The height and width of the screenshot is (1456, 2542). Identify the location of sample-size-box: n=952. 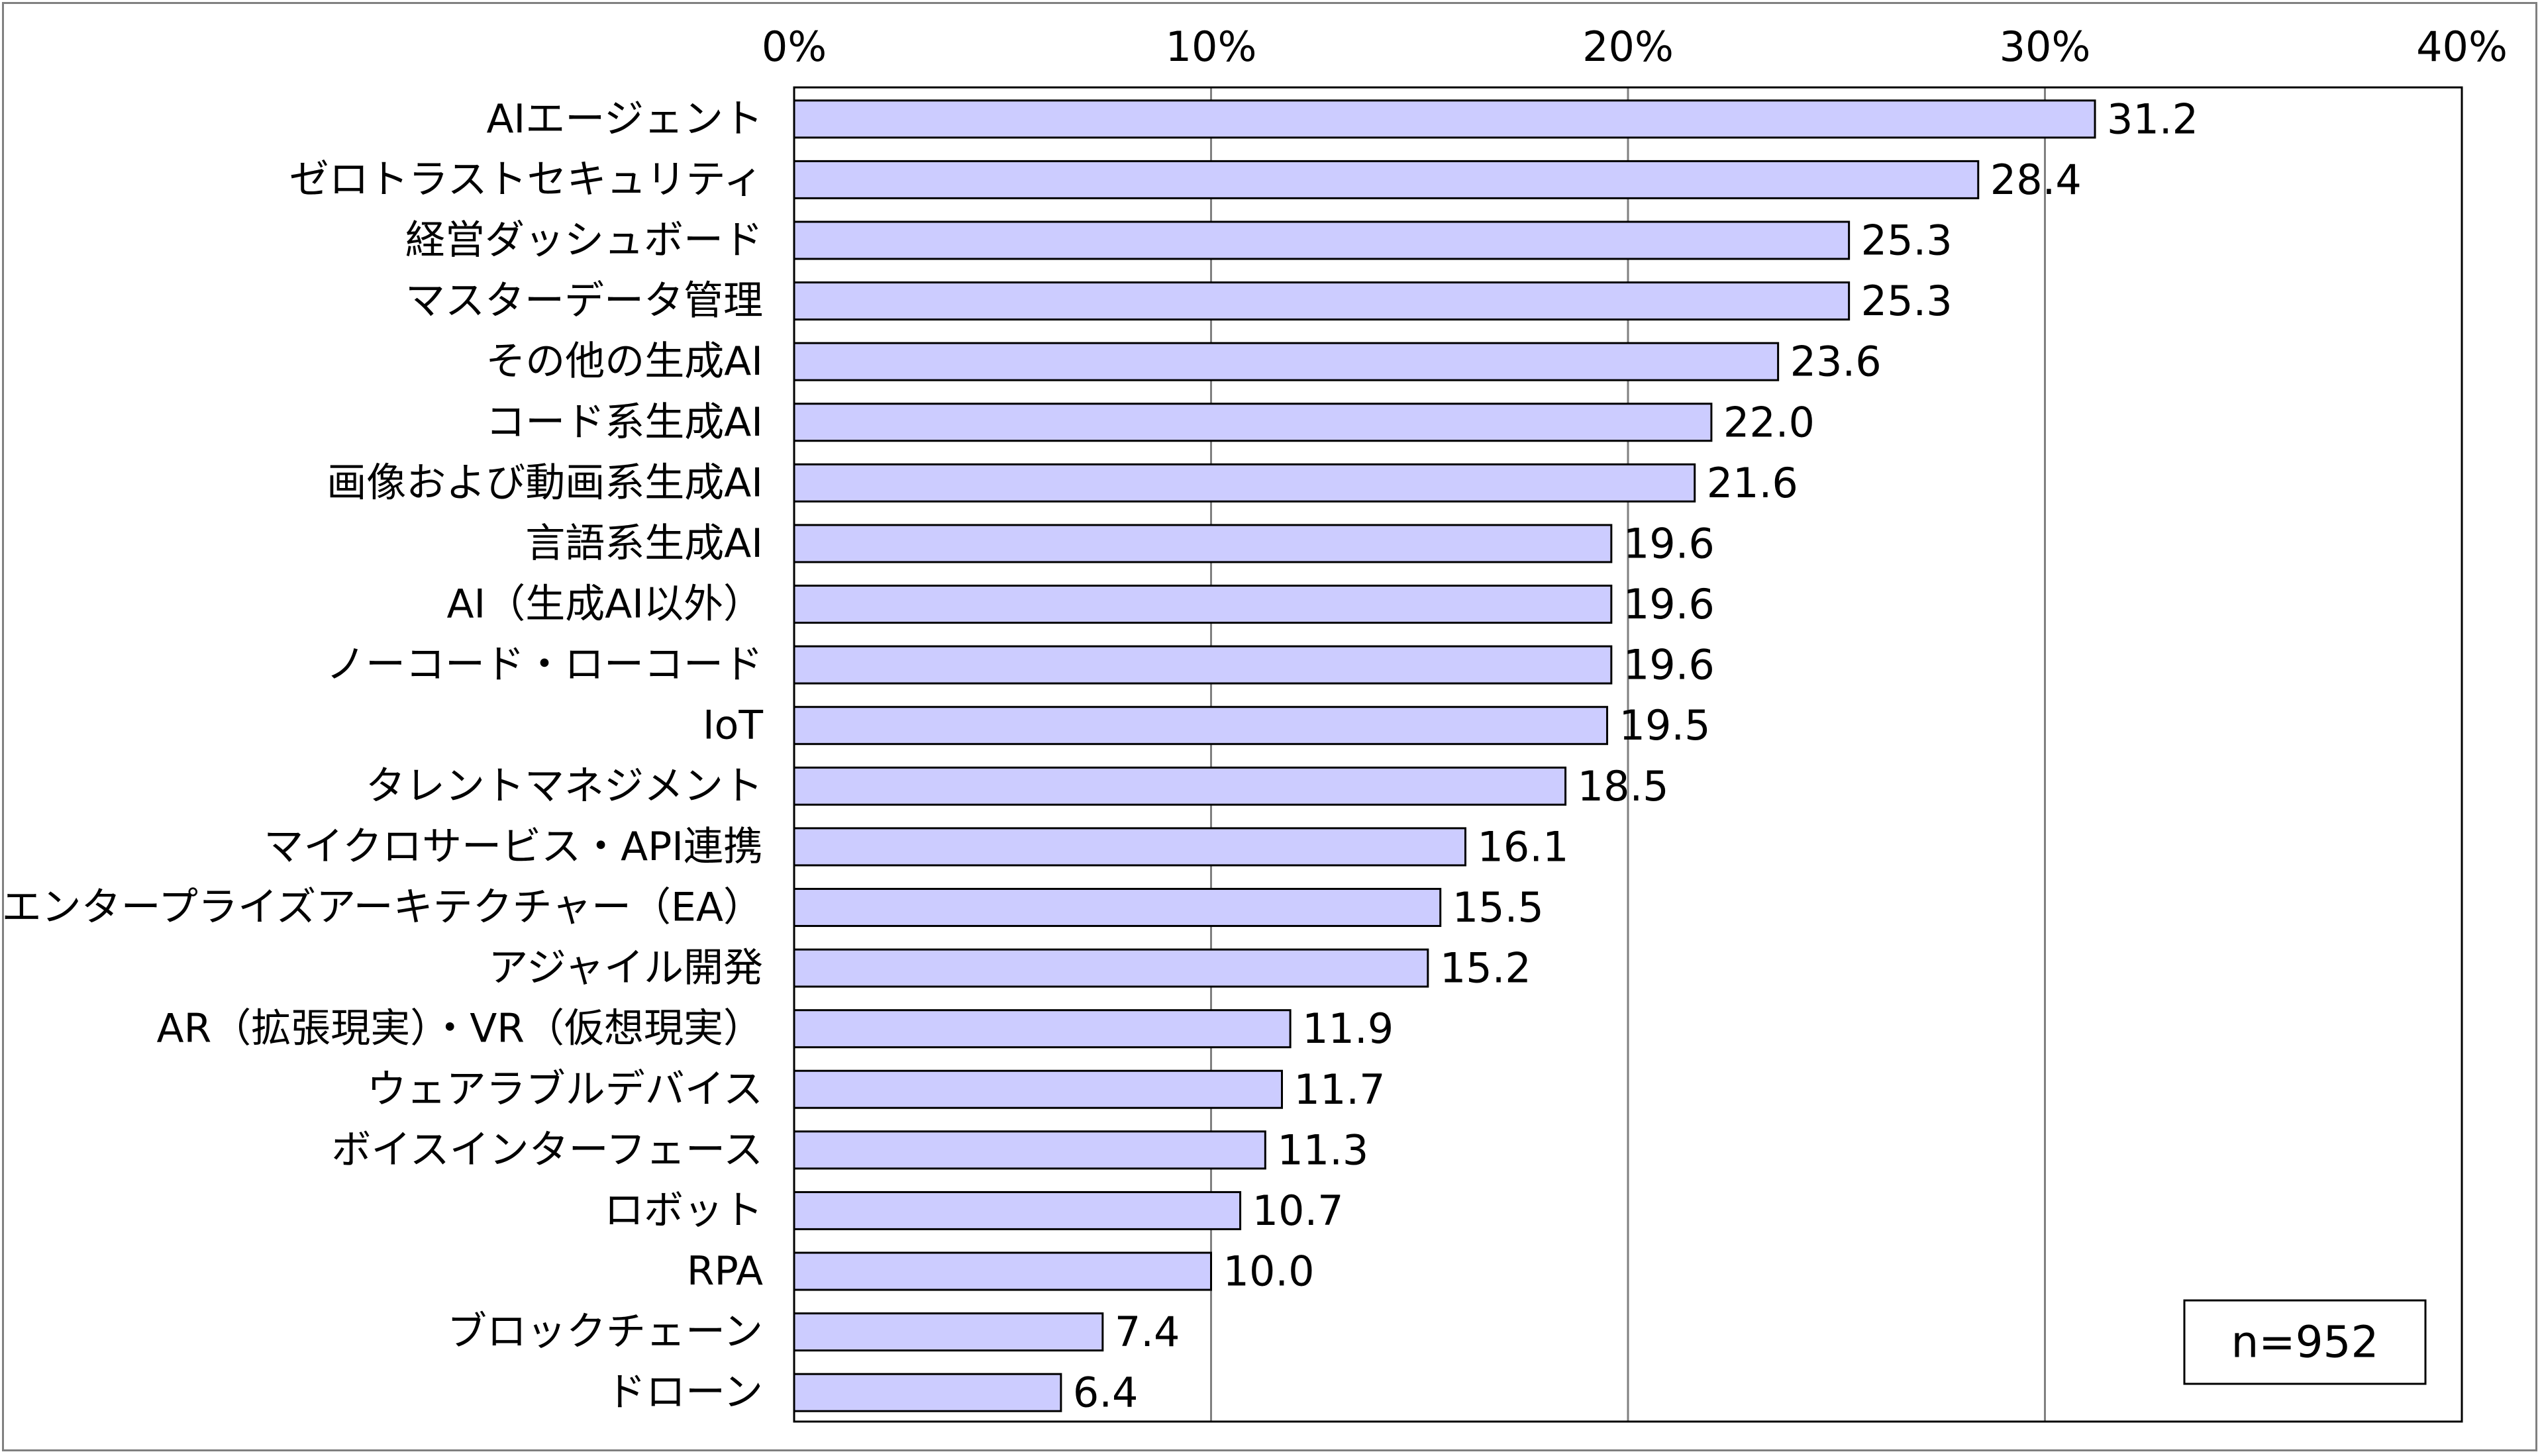
(2305, 1342).